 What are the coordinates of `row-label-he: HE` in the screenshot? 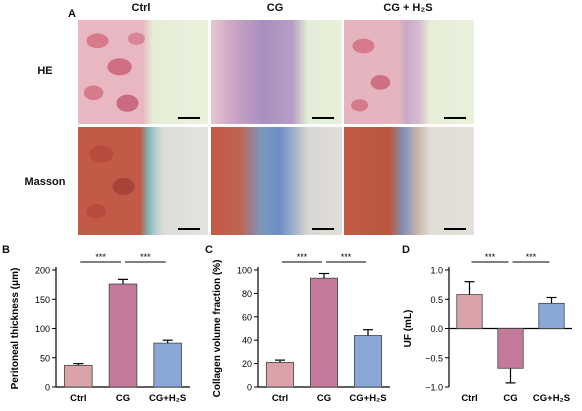 It's located at (45, 71).